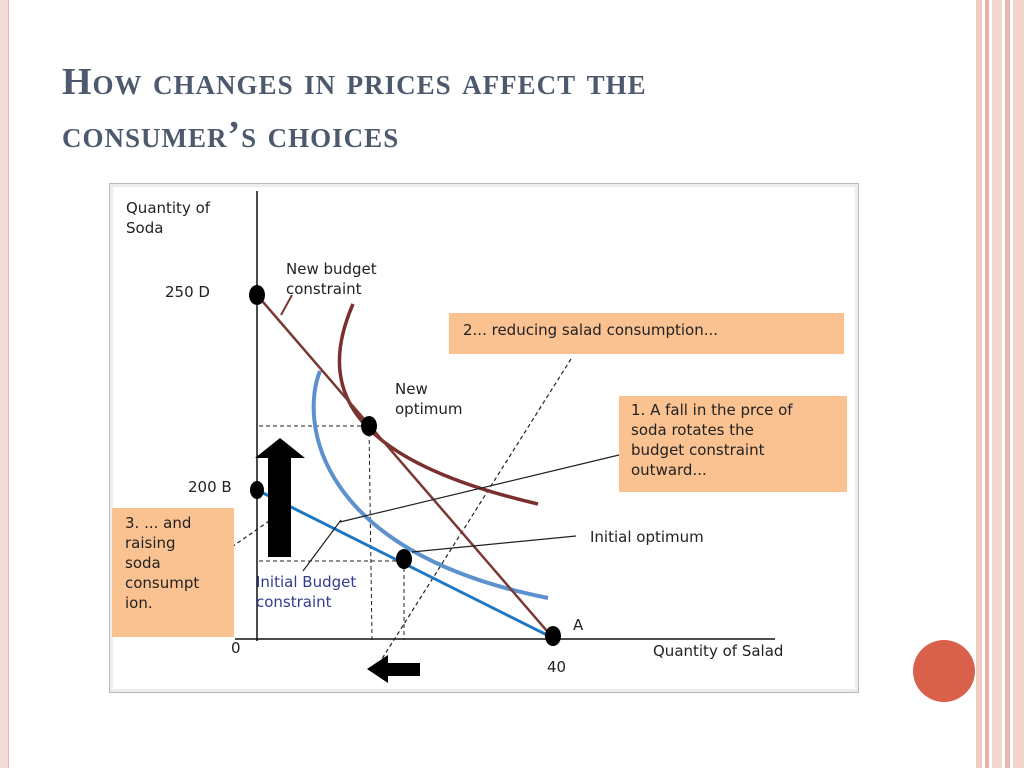  Describe the element at coordinates (324, 289) in the screenshot. I see `new-budget-label-line-2: constraint` at that location.